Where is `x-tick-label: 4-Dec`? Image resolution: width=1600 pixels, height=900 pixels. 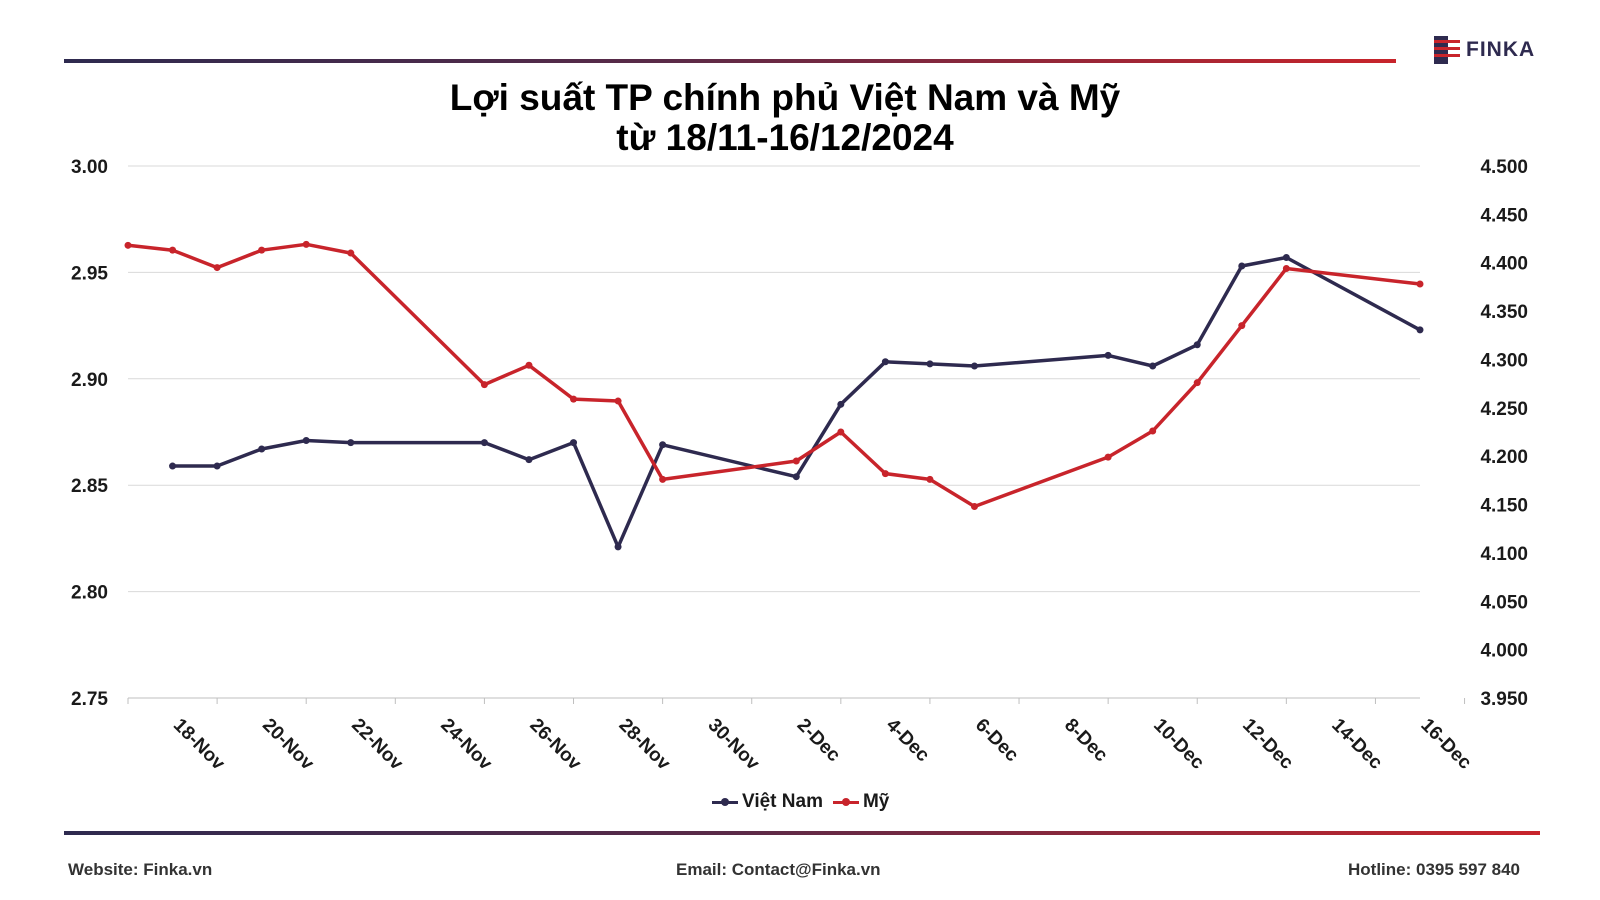
x-tick-label: 4-Dec is located at coordinates (908, 741).